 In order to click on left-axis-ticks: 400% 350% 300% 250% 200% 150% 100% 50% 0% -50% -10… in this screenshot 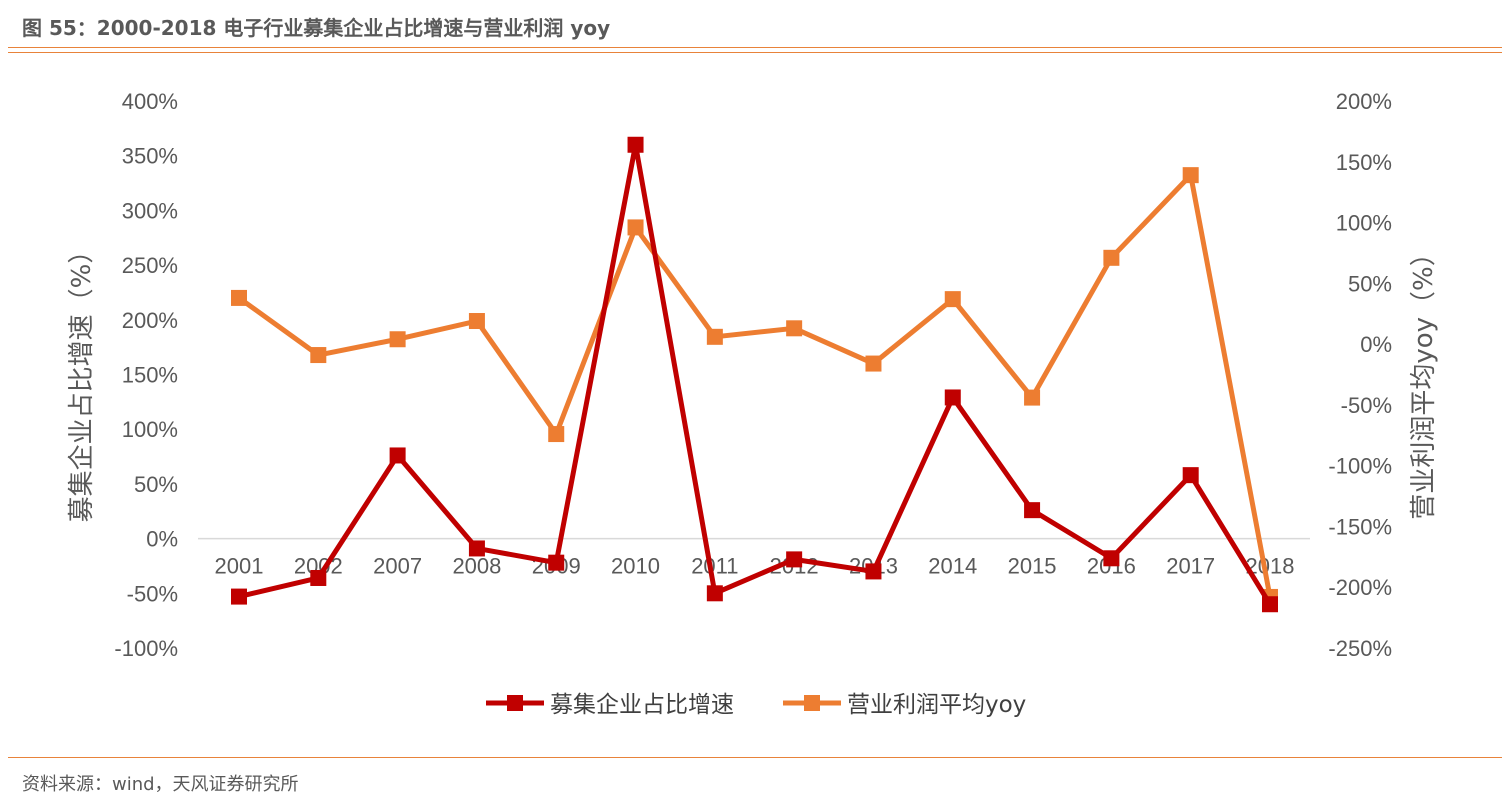, I will do `click(146, 375)`.